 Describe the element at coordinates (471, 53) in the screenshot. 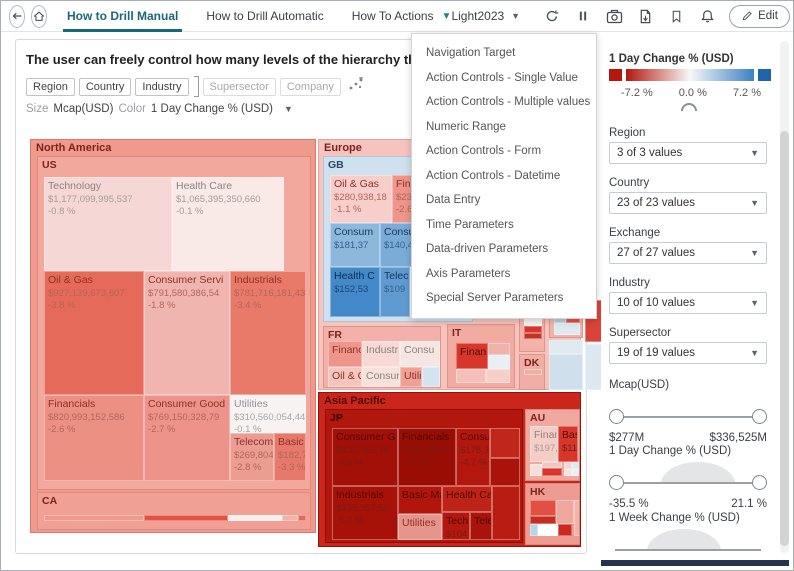

I see `menu-item-navigation-target: Navigation Target` at that location.